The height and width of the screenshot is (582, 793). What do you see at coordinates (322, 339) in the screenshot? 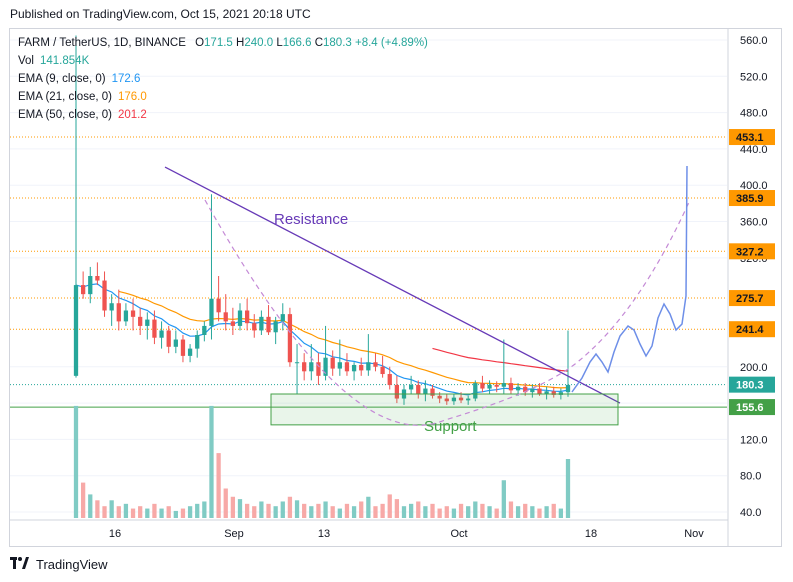
I see `ema-9-line` at bounding box center [322, 339].